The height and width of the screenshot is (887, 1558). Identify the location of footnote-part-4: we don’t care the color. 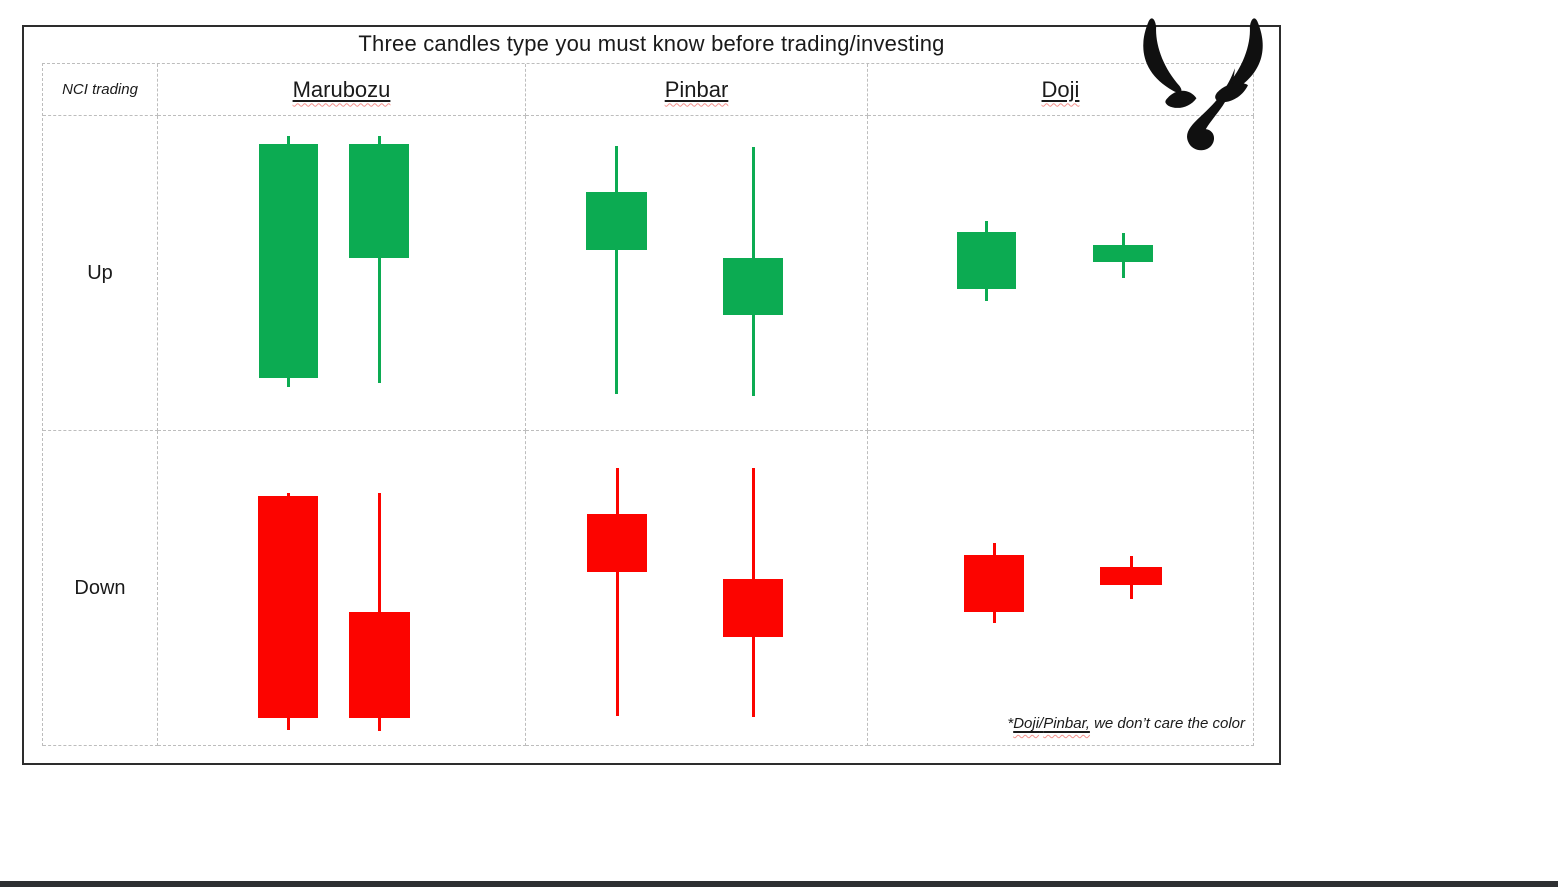
(1167, 723).